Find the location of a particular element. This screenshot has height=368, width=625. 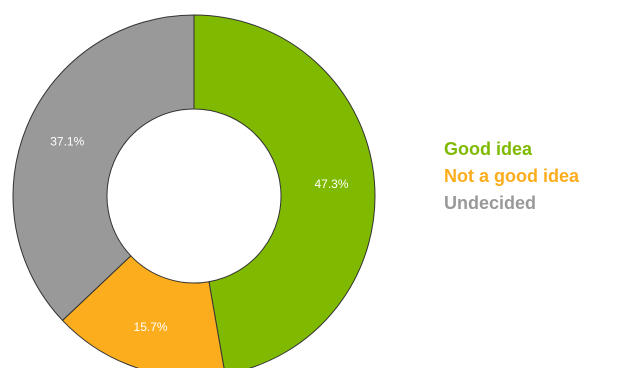

slice-label-undecided: 37.1% is located at coordinates (67, 141).